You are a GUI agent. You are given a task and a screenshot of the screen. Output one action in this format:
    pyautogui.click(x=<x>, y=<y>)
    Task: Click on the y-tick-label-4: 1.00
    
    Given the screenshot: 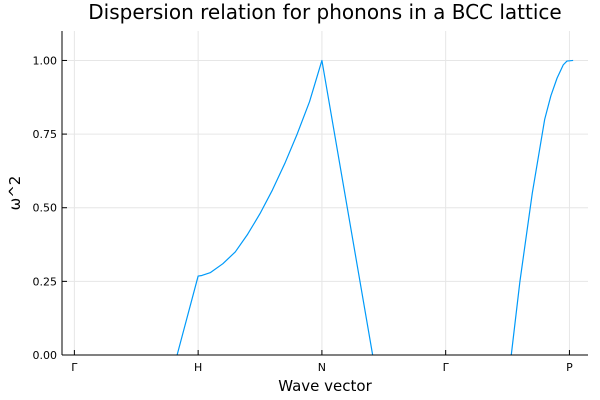 What is the action you would take?
    pyautogui.click(x=45, y=60)
    